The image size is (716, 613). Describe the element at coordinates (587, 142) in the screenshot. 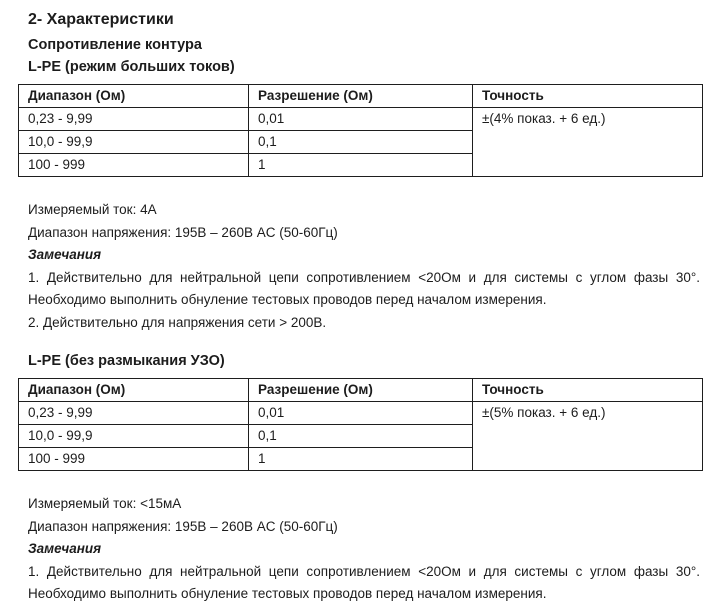

I see `accuracy-cell: ±(4% показ. + 6 ед.)` at that location.